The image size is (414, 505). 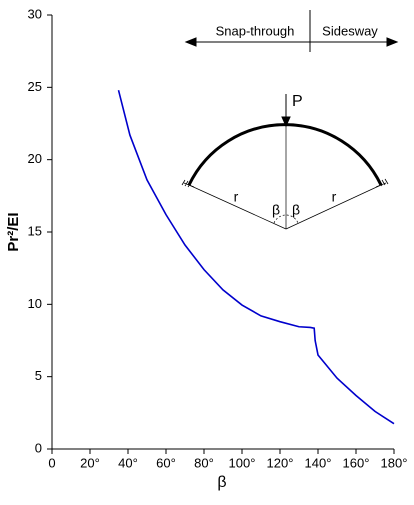 I want to click on annotation: Snap-through, so click(x=255, y=30).